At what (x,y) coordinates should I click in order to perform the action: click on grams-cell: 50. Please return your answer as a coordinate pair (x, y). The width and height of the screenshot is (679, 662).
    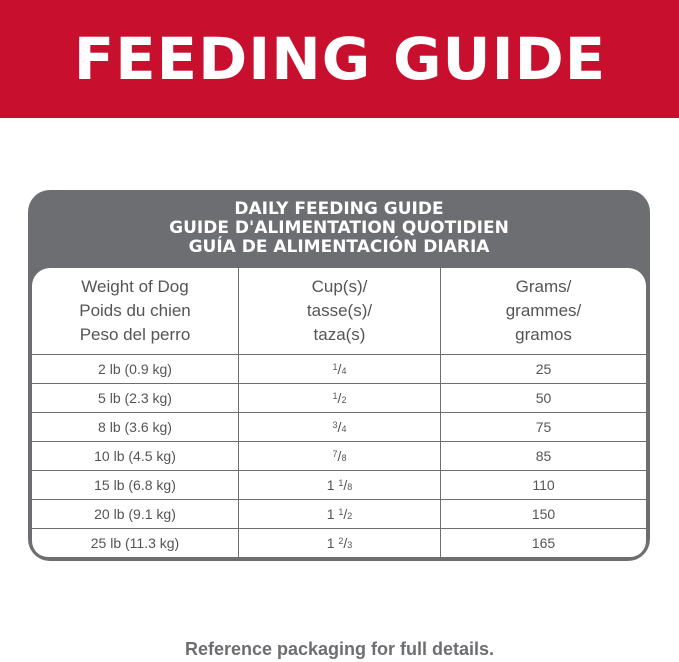
    Looking at the image, I should click on (543, 398).